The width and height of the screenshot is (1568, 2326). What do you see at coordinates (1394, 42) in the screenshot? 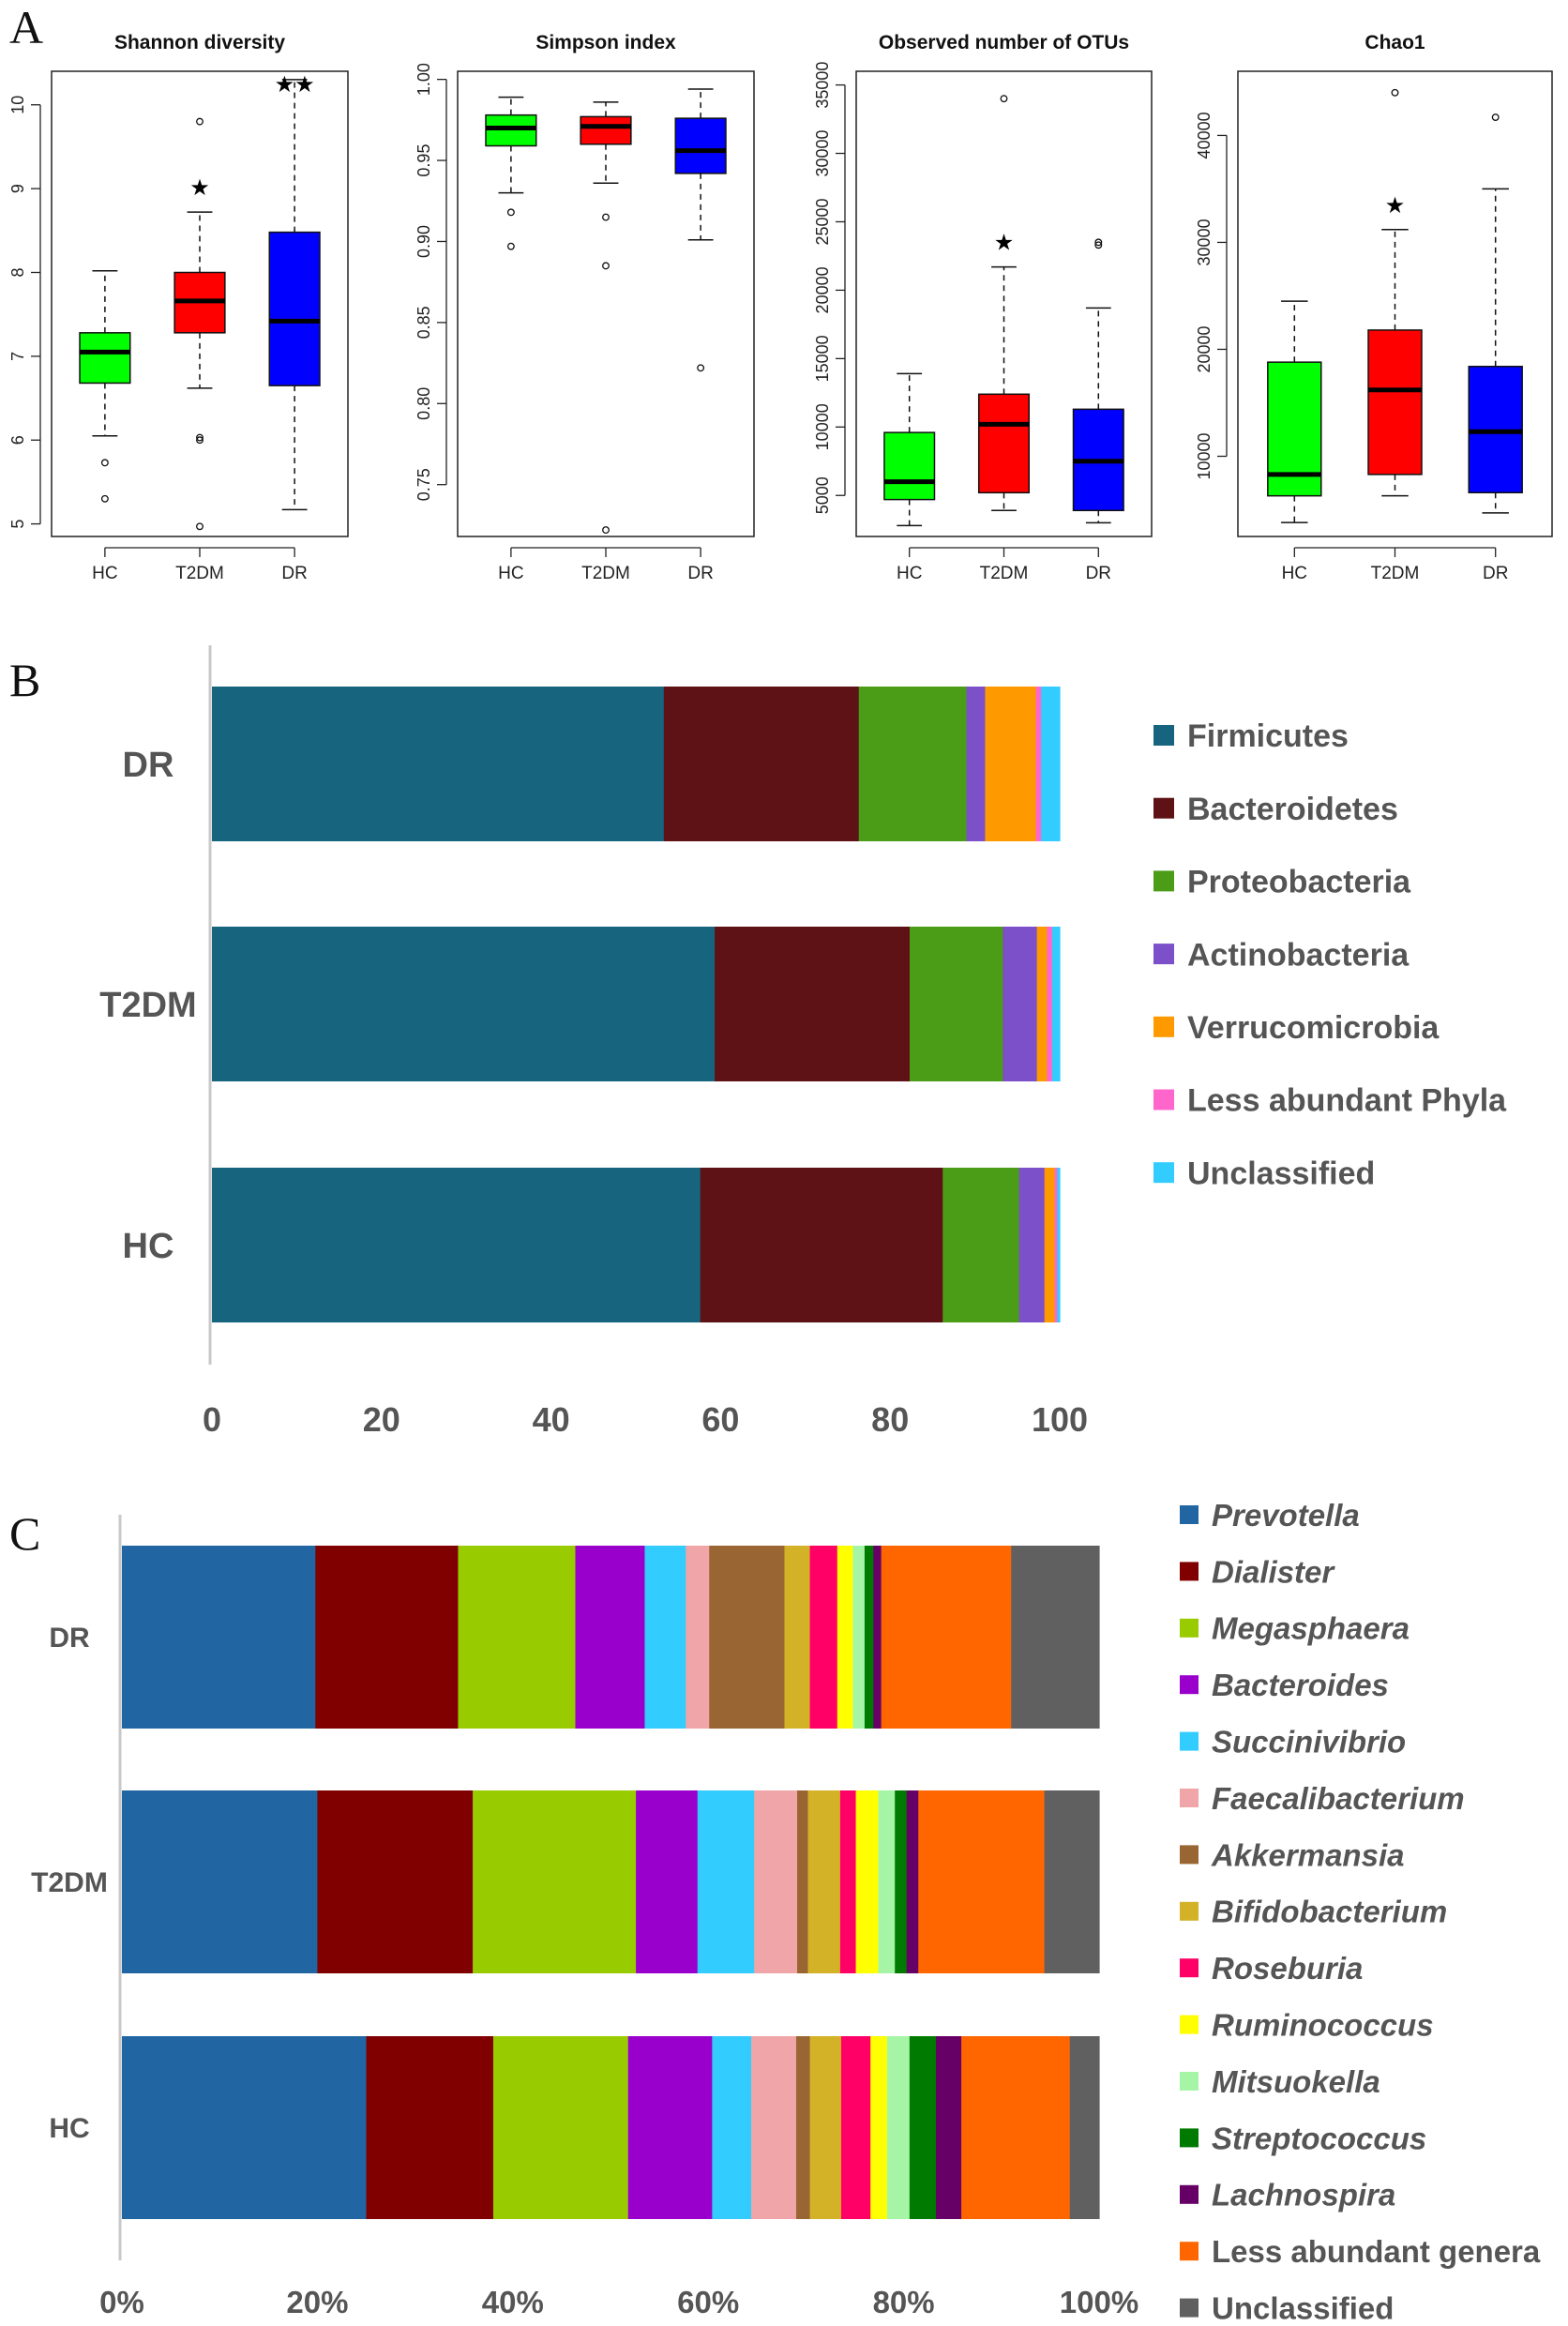
I see `chart-title: Chao1` at bounding box center [1394, 42].